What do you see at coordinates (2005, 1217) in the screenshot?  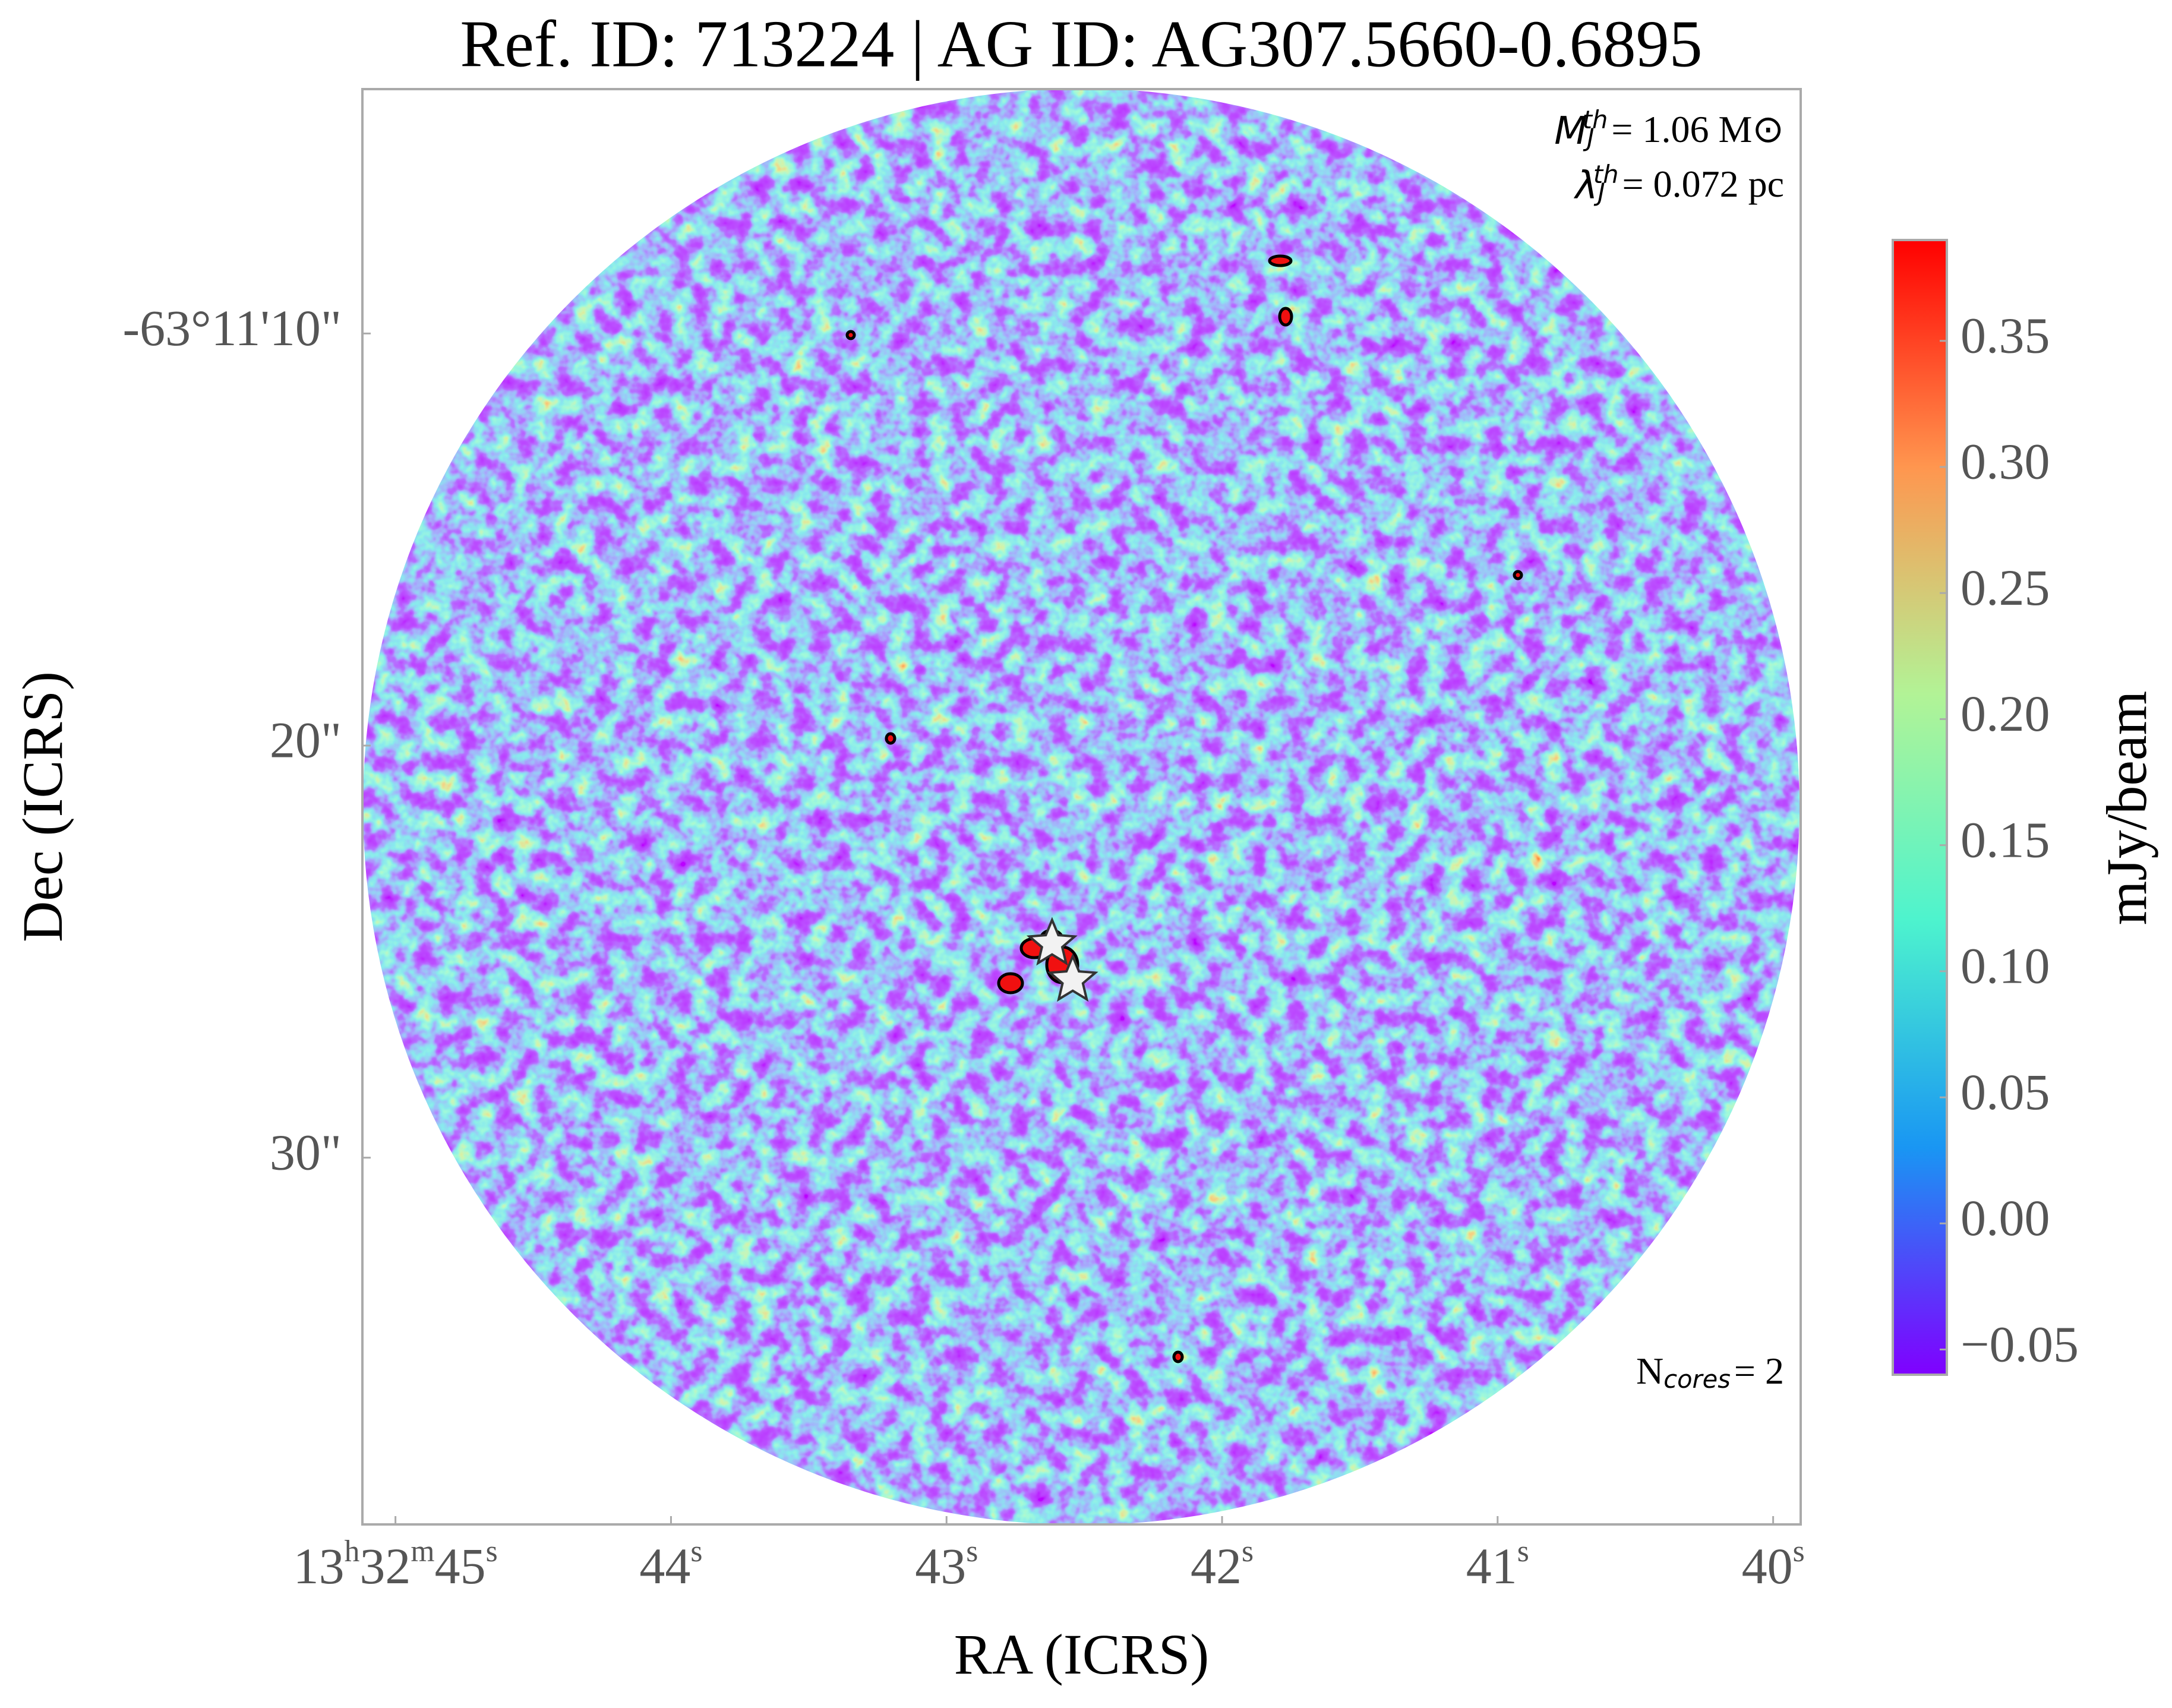 I see `colorbar-tick-label: 0.00` at bounding box center [2005, 1217].